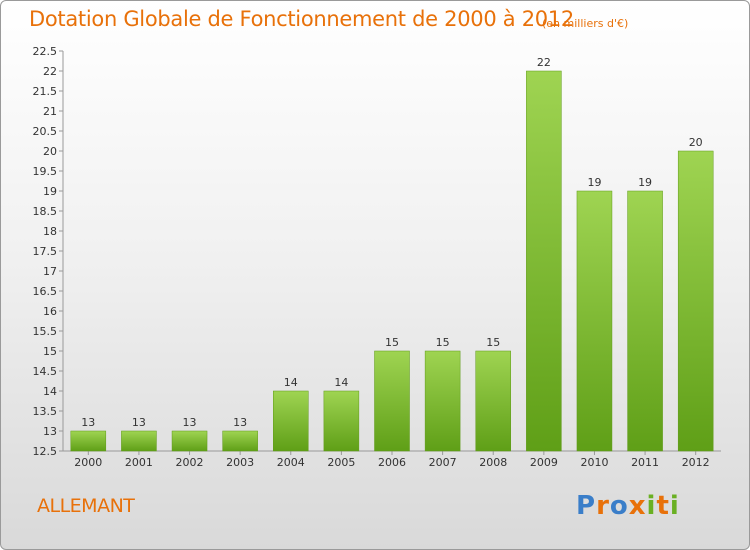  I want to click on data-label: 22, so click(544, 62).